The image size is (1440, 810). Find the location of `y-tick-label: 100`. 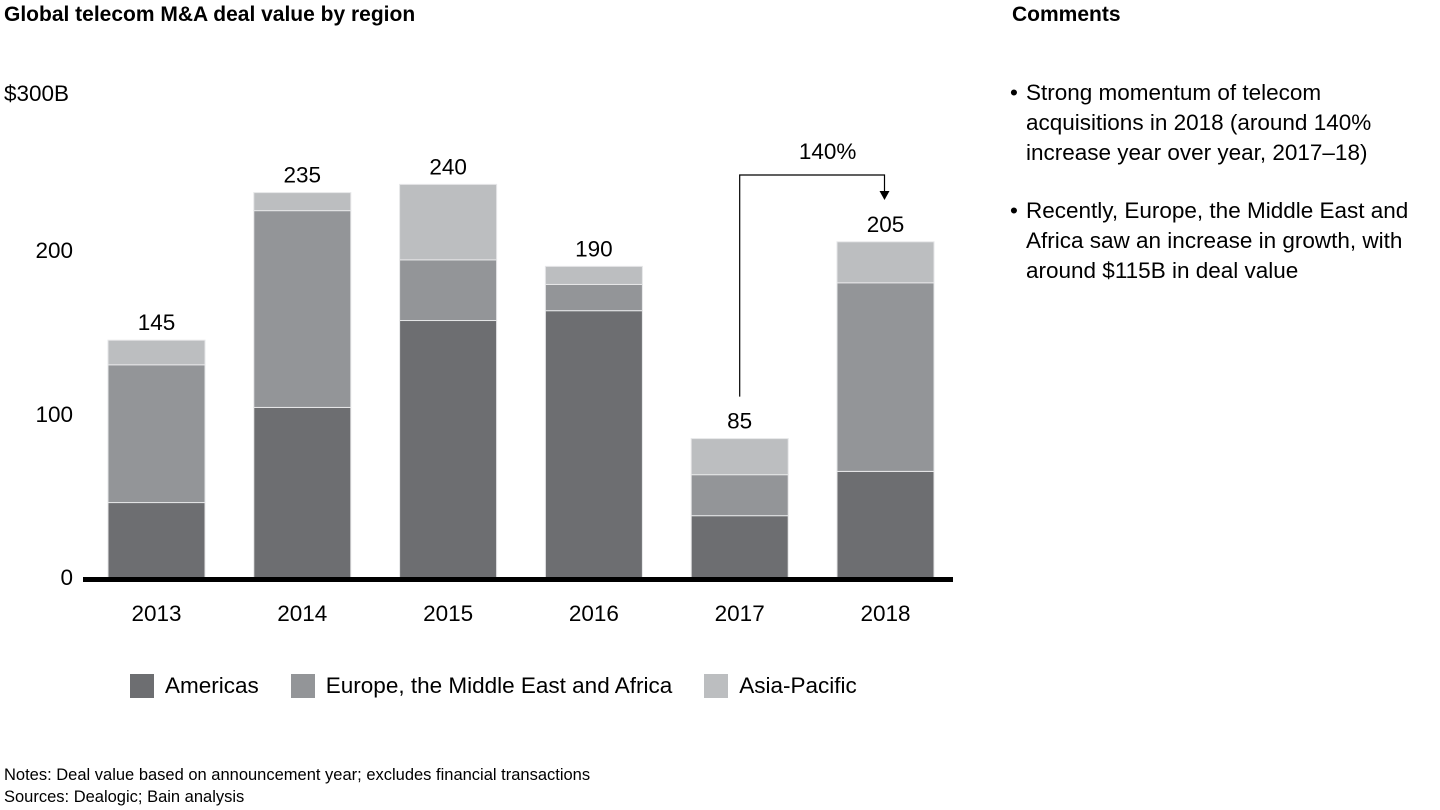

y-tick-label: 100 is located at coordinates (54, 414).